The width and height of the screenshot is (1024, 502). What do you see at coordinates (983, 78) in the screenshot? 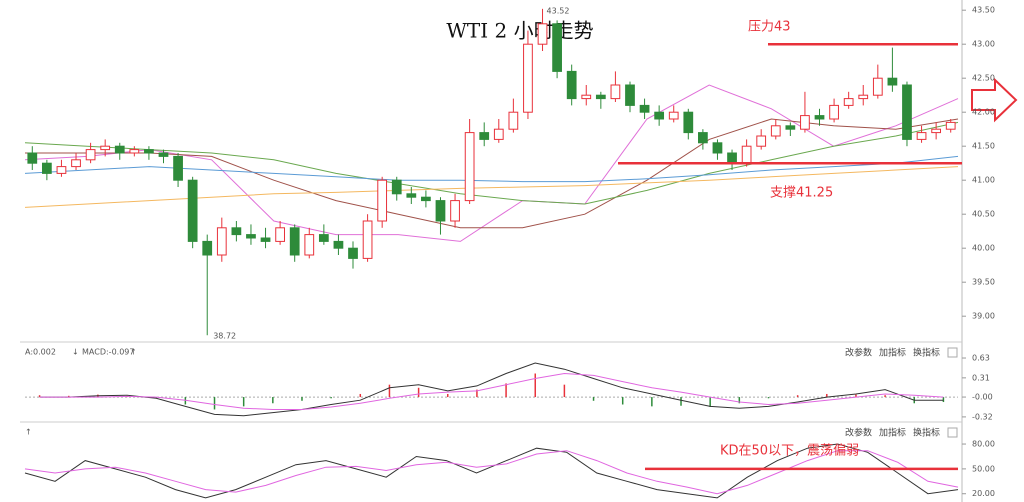
I see `y-tick-label: 42.50` at bounding box center [983, 78].